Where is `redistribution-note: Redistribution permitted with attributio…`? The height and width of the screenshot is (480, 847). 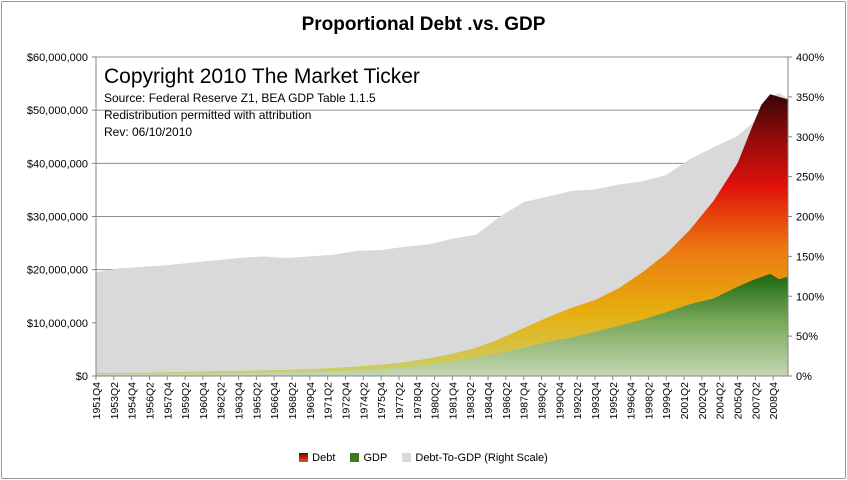 redistribution-note: Redistribution permitted with attributio… is located at coordinates (208, 115).